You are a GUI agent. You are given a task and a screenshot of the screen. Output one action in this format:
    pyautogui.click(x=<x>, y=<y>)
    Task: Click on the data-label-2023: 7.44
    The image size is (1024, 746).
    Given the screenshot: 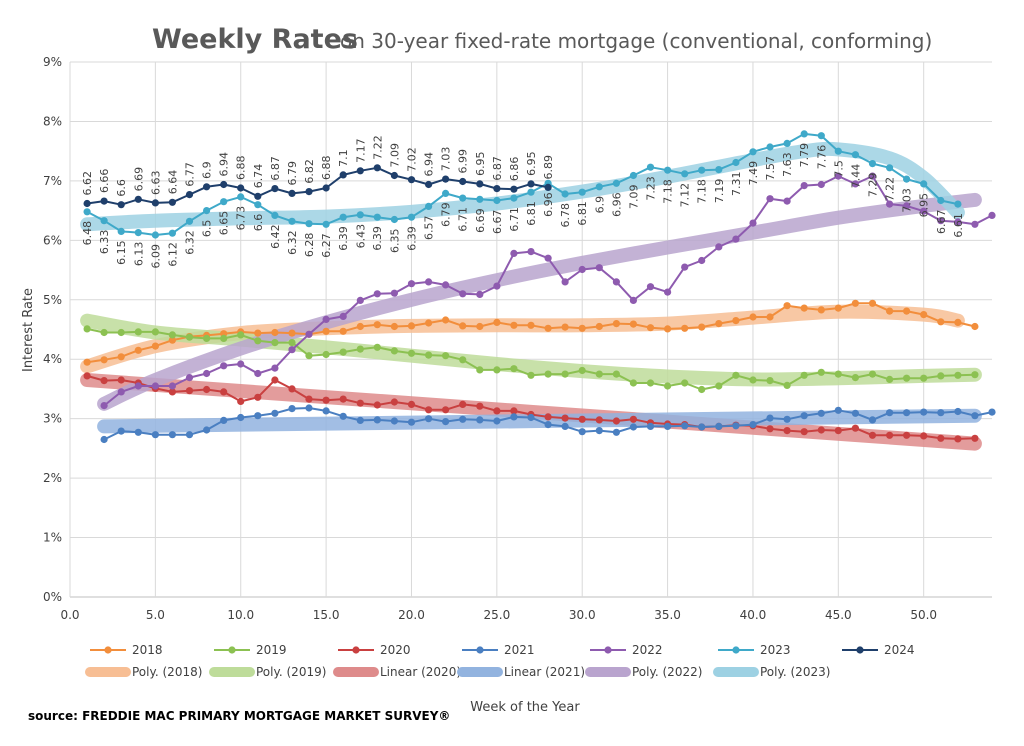 What is the action you would take?
    pyautogui.click(x=855, y=176)
    